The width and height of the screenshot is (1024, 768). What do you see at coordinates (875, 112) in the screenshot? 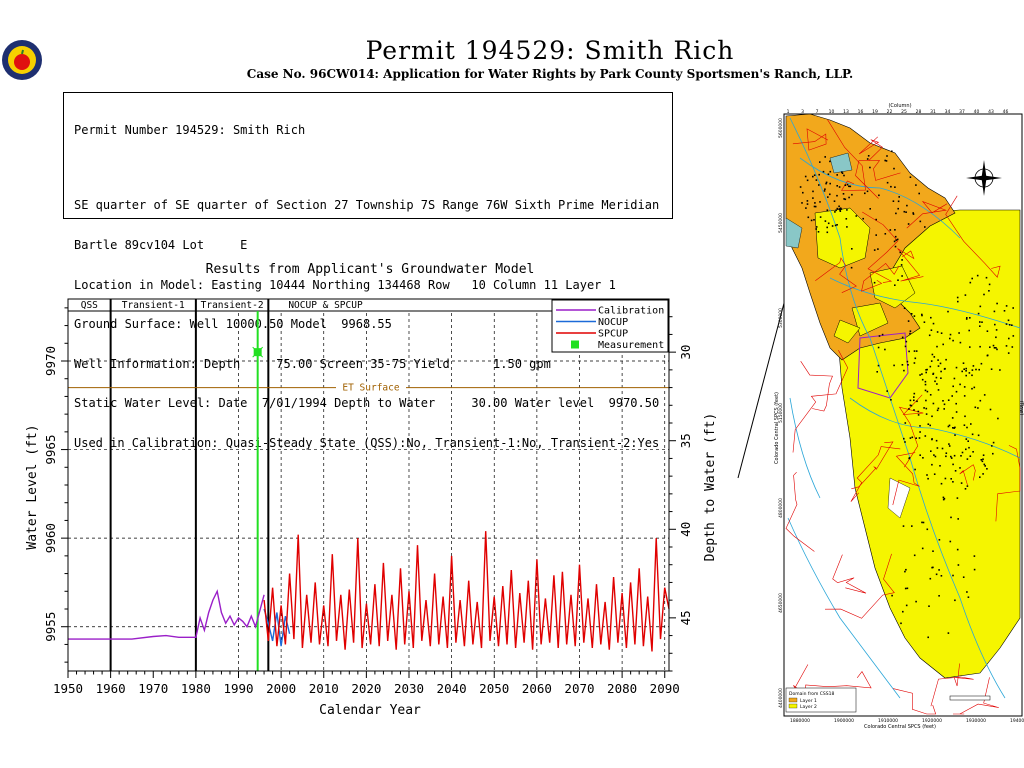
I see `map-top-tick-label: 19` at bounding box center [875, 112].